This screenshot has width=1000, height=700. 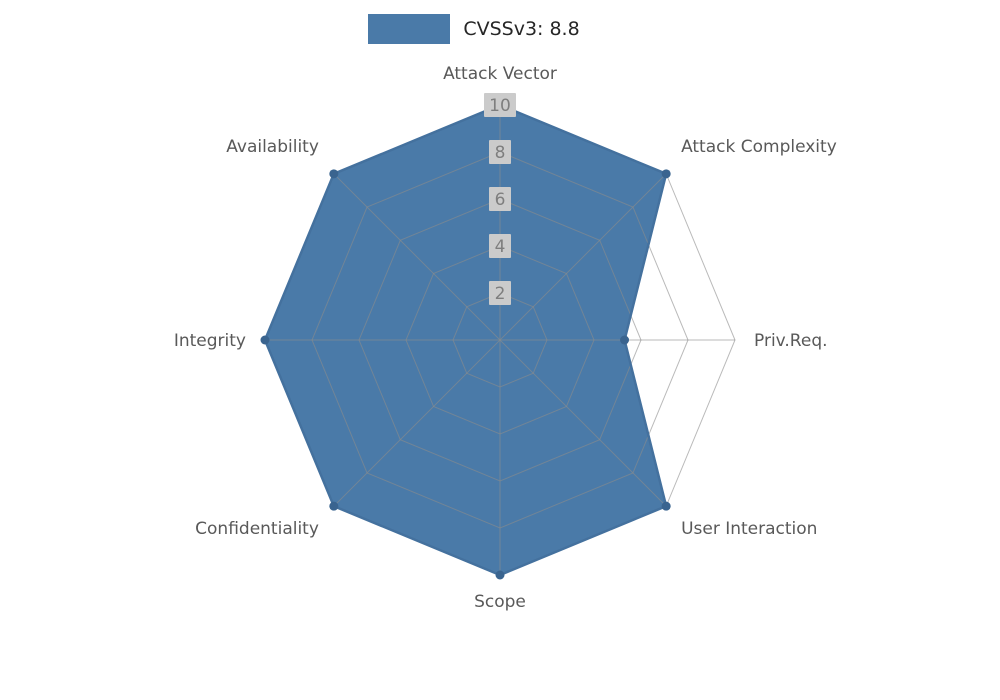 What do you see at coordinates (409, 29) in the screenshot?
I see `legend-swatch` at bounding box center [409, 29].